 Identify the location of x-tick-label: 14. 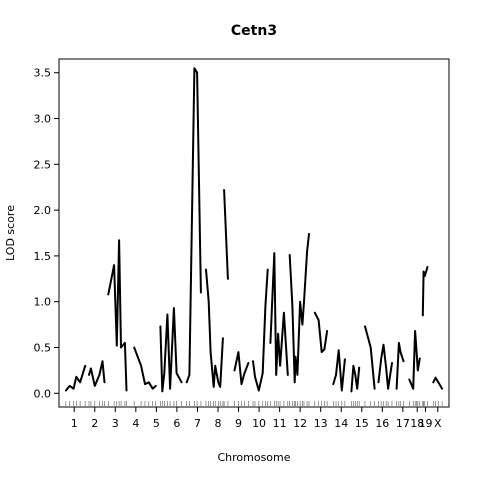
(341, 423).